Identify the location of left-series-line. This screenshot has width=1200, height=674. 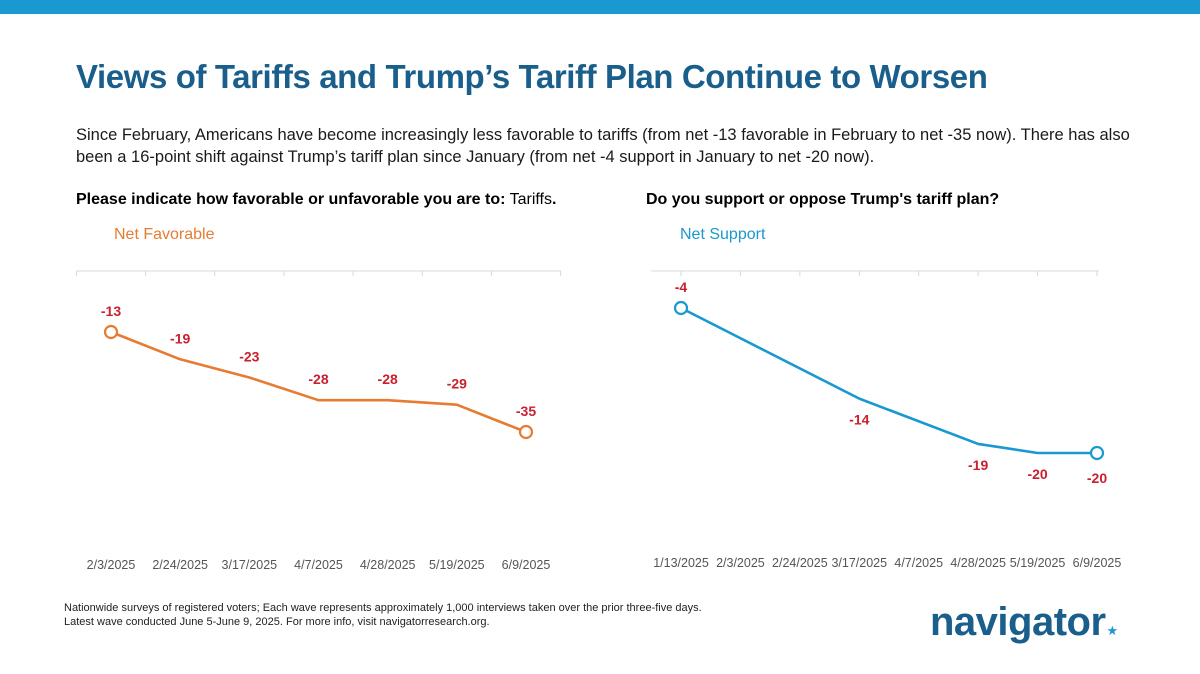
(318, 382).